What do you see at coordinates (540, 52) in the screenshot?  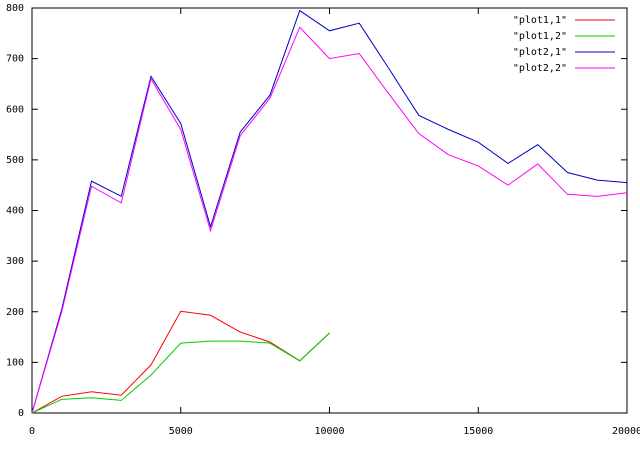 I see `legend-label: "plot2,1"` at bounding box center [540, 52].